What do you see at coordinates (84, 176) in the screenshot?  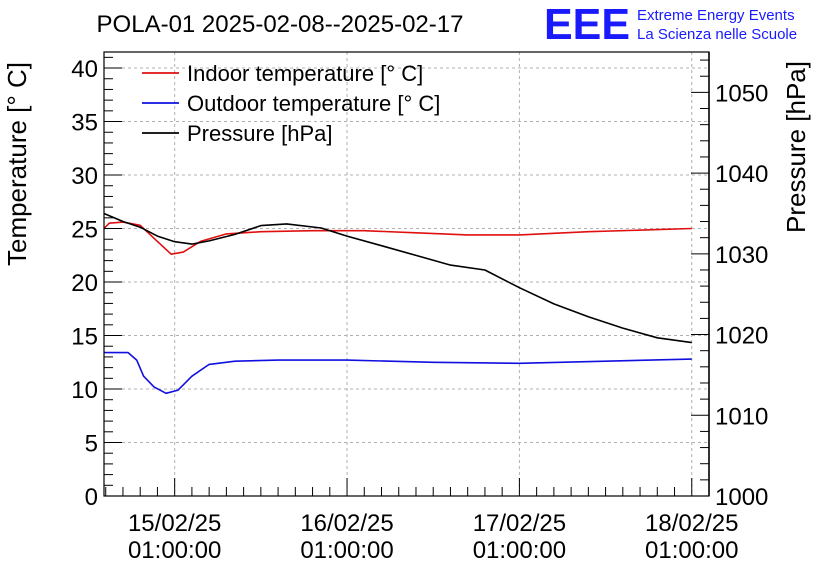 I see `y-tick-label-left: 30` at bounding box center [84, 176].